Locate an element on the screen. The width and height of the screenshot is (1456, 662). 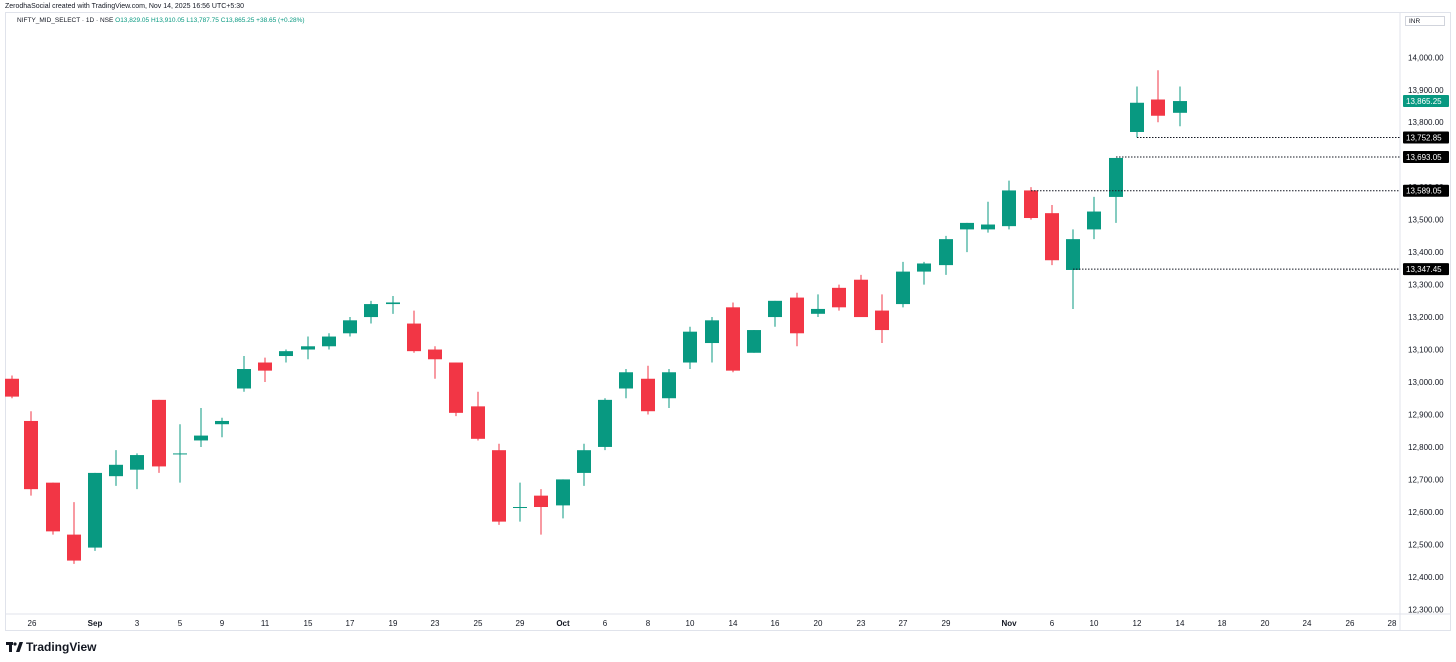
x-tick-label: 20 is located at coordinates (818, 623).